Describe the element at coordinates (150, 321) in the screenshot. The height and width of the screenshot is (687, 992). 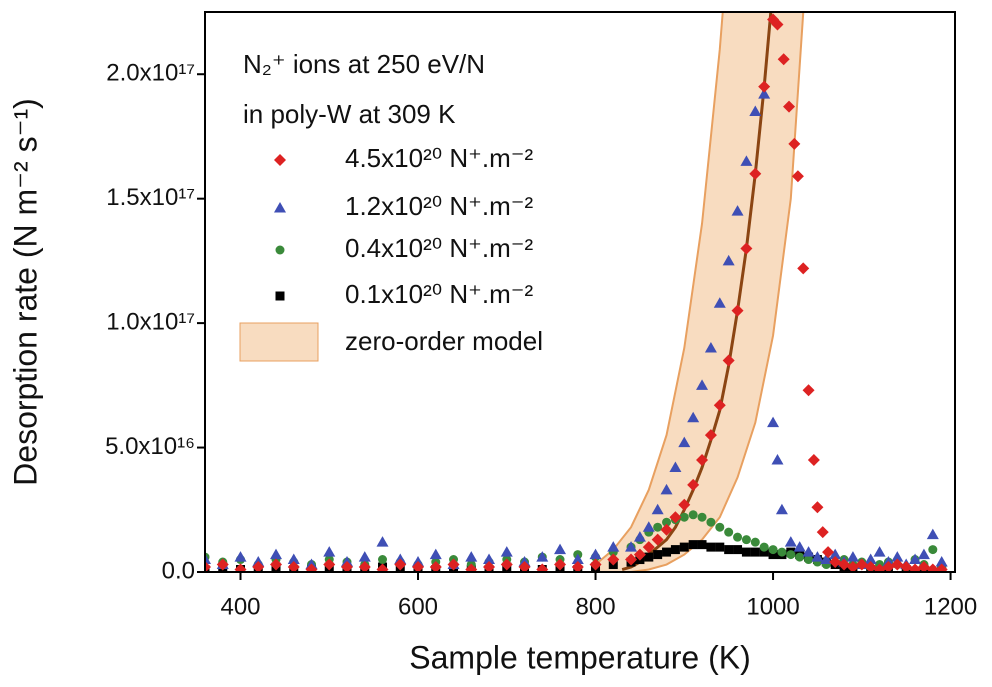
I see `y-tick-label: 1.0x10¹⁷` at that location.